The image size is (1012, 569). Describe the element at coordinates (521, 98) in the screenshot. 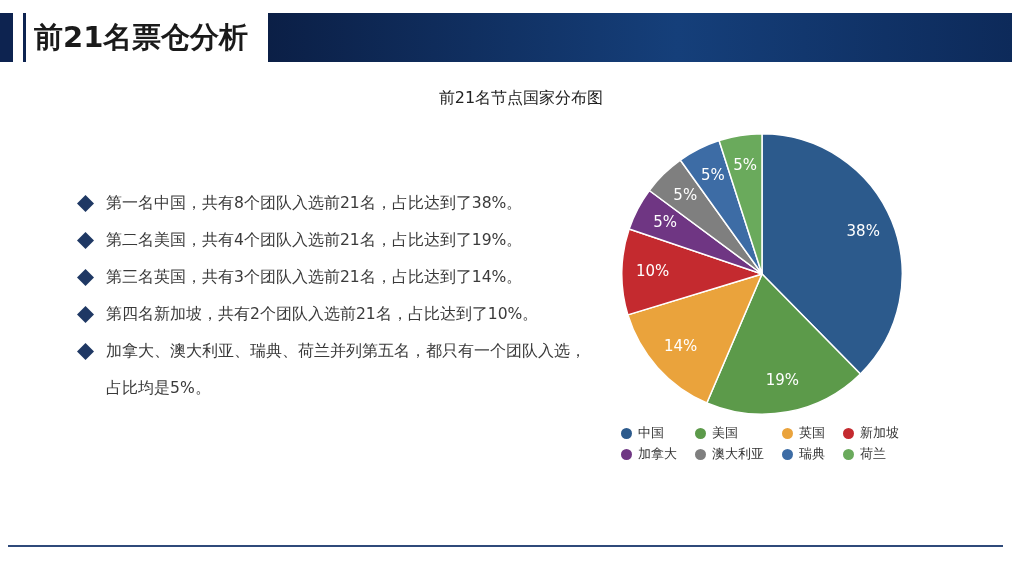

I see `chart-subtitle: 前21名节点国家分布图` at that location.